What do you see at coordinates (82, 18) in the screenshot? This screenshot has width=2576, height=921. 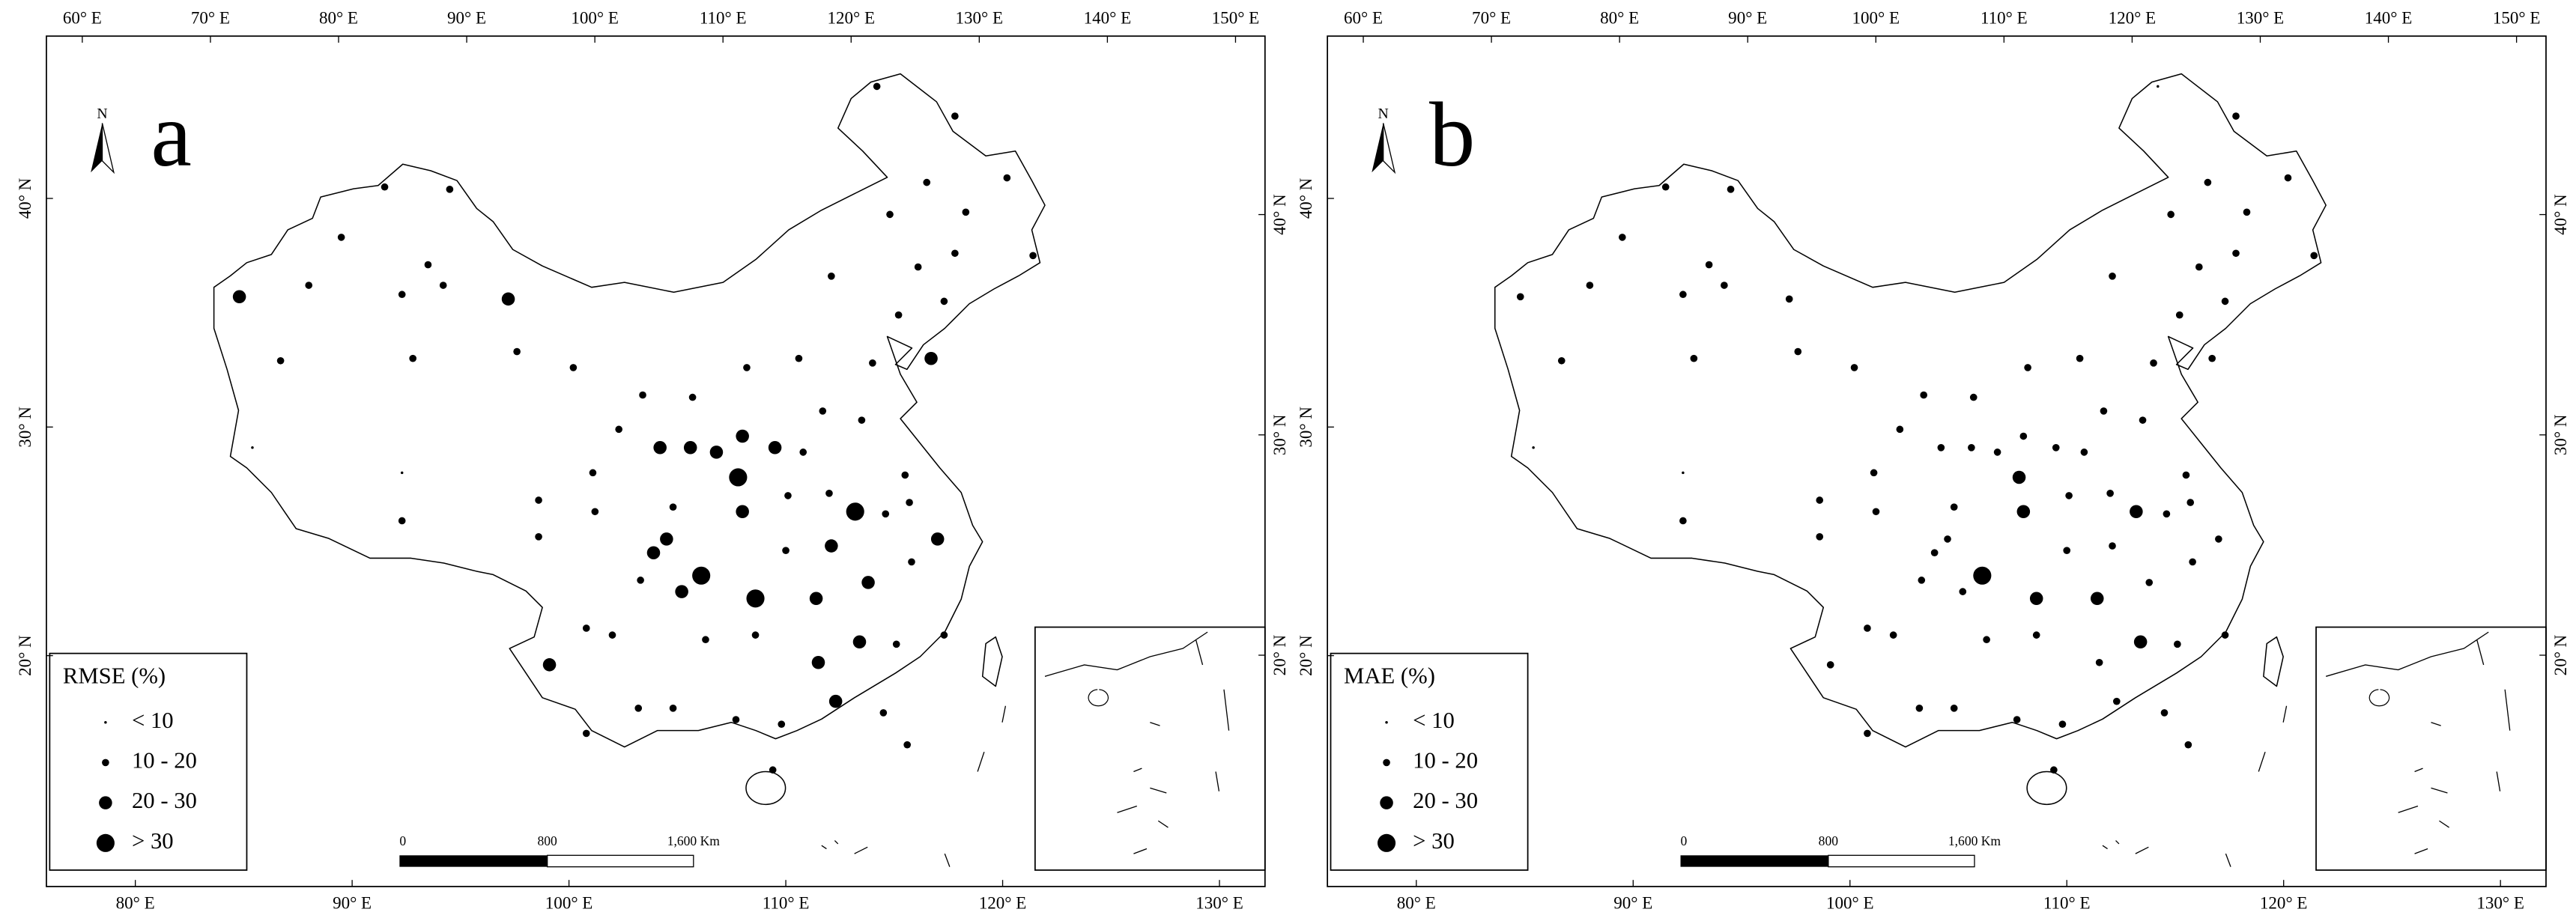 I see `lon-label: 60° E` at bounding box center [82, 18].